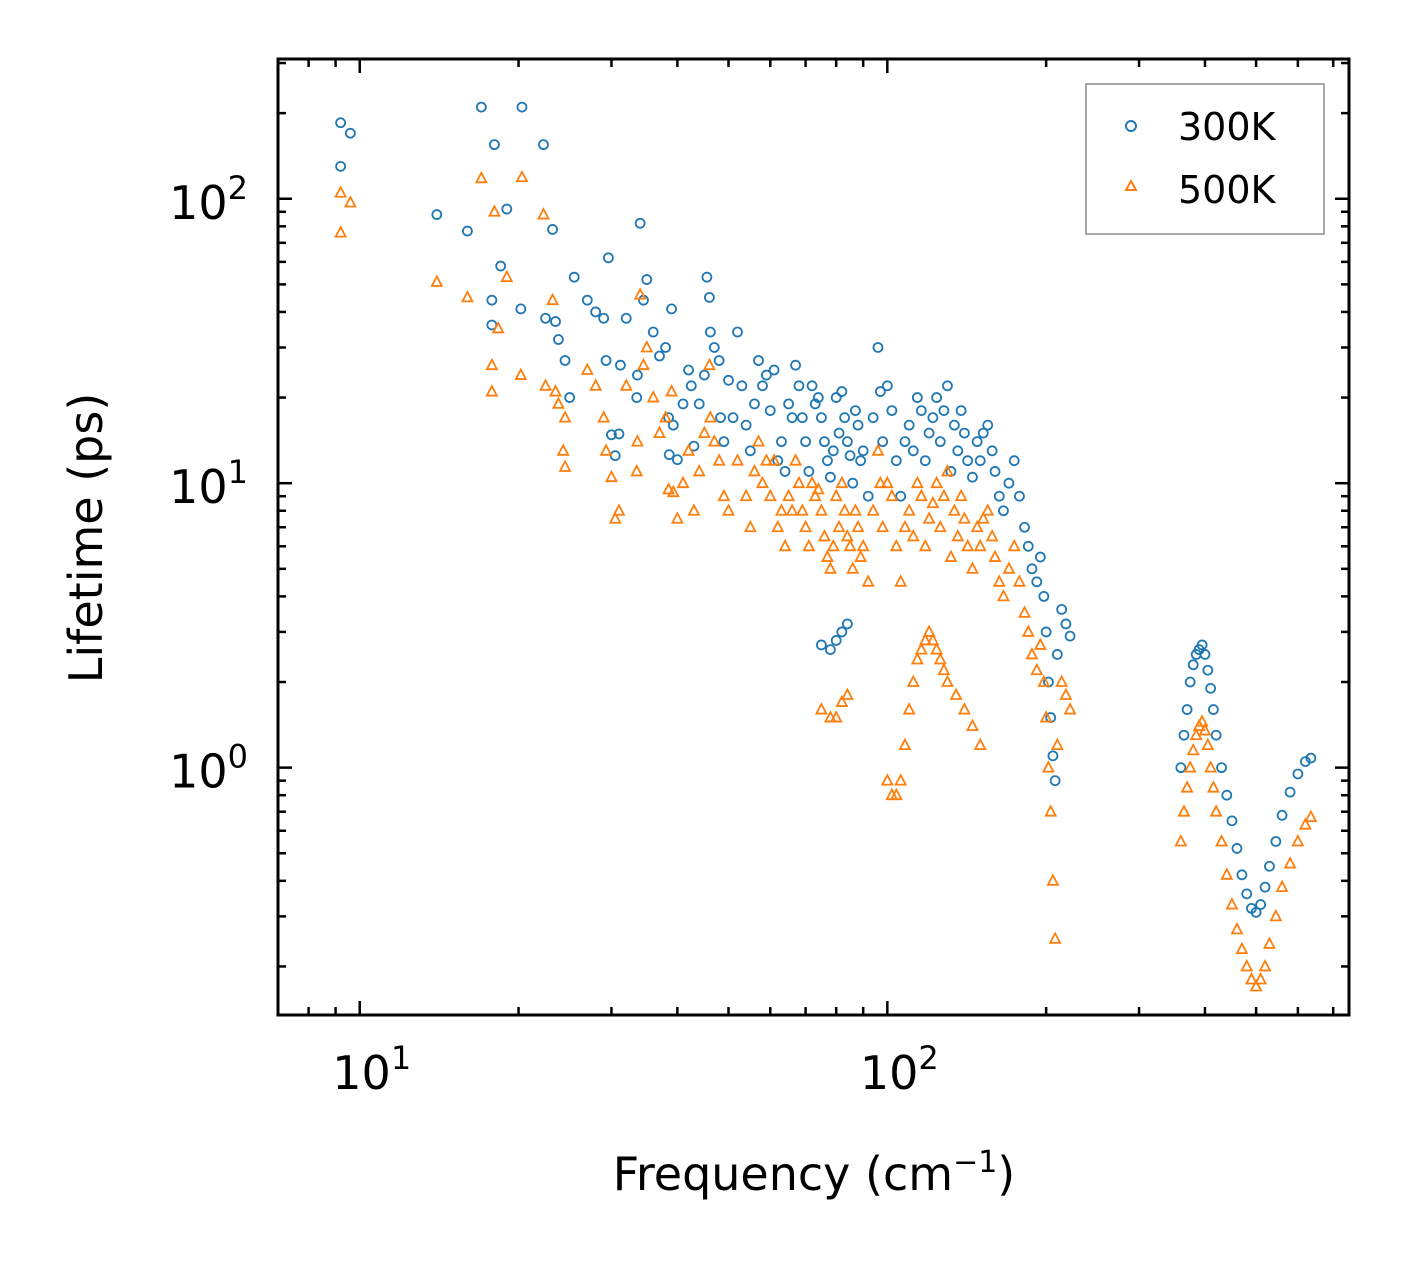 The image size is (1408, 1265). Describe the element at coordinates (208, 199) in the screenshot. I see `y-tick-label: 10²` at that location.